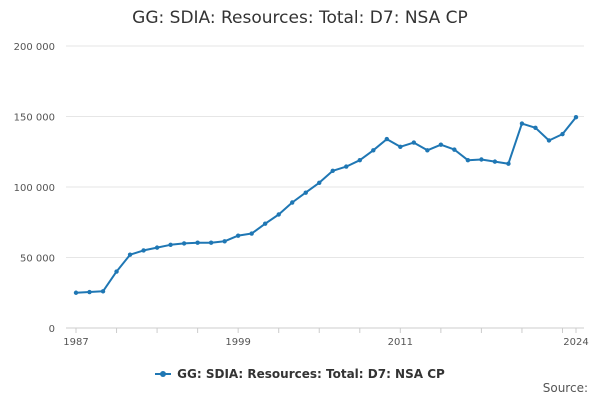 This screenshot has height=400, width=600. What do you see at coordinates (37, 259) in the screenshot?
I see `y-tick-label: 50 000` at bounding box center [37, 259].